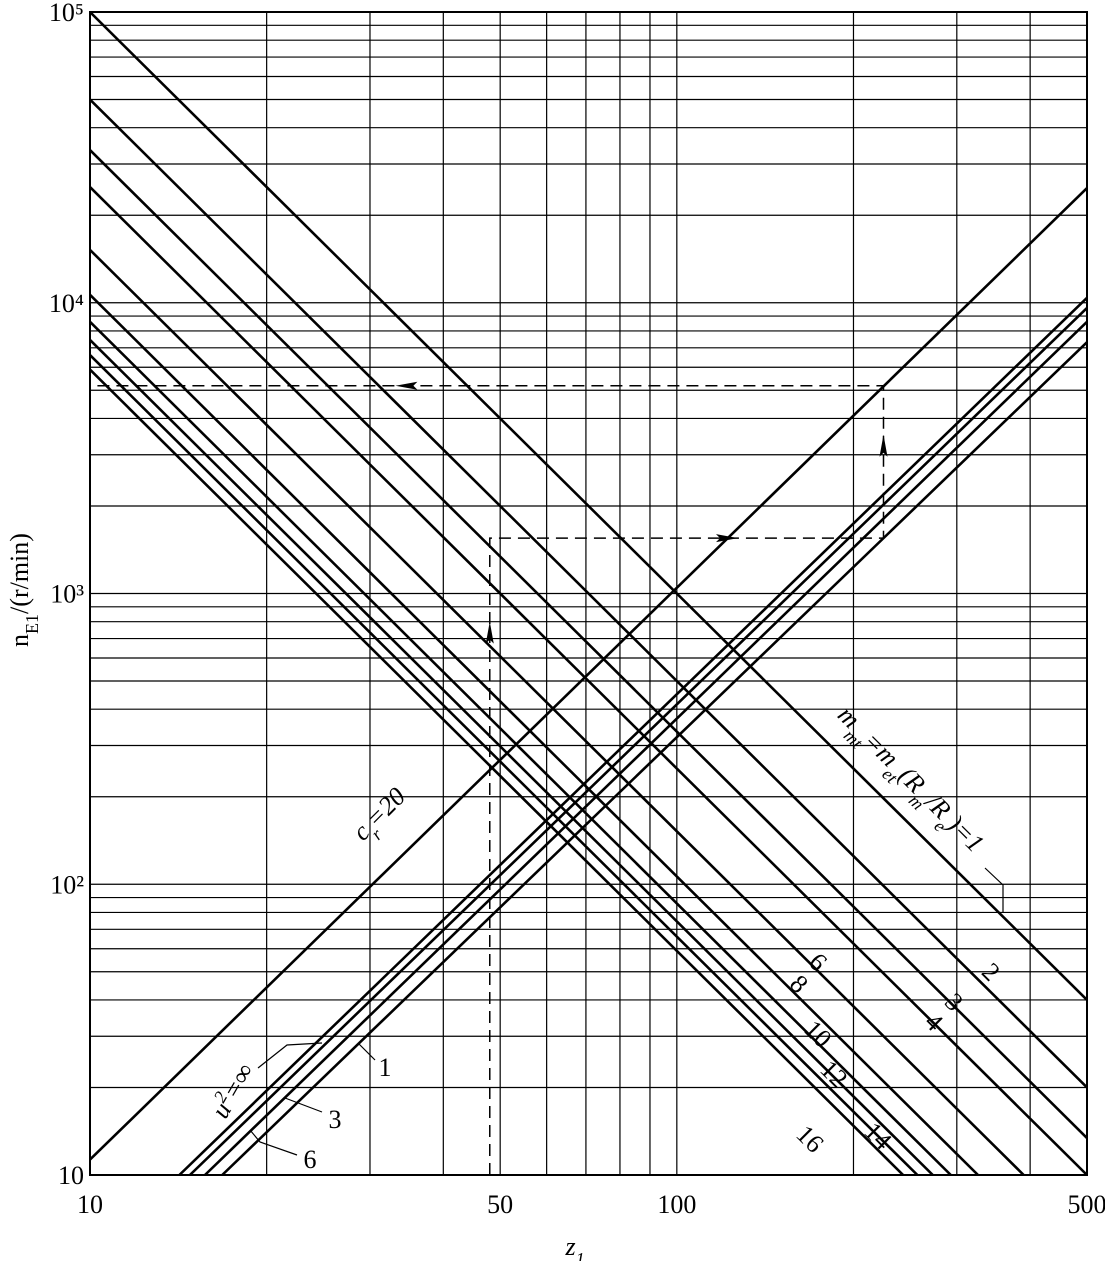 The height and width of the screenshot is (1261, 1105). What do you see at coordinates (881, 749) in the screenshot?
I see `label-part: =m` at bounding box center [881, 749].